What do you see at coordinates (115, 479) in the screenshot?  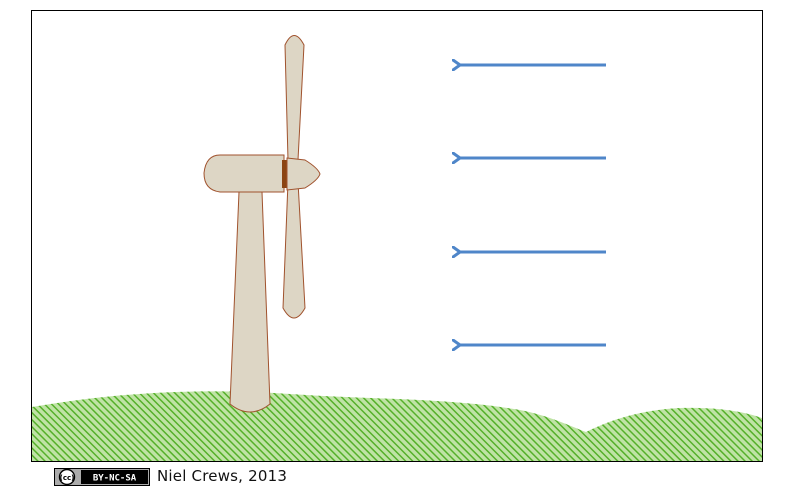 I see `license-badge-text: BY-NC-SA` at bounding box center [115, 479].